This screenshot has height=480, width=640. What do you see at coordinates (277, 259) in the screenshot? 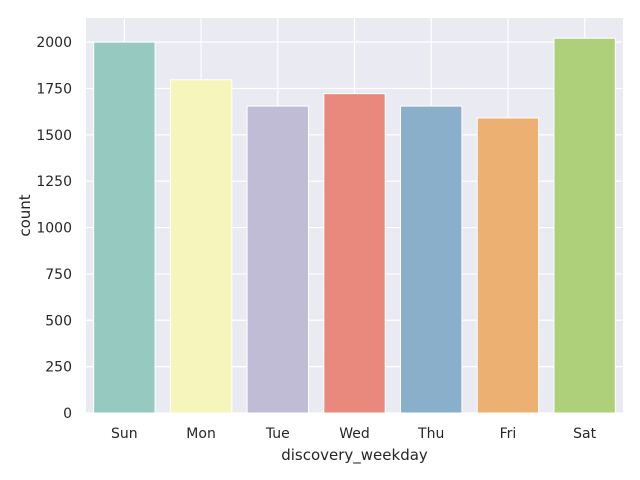
I see `bar-tue` at bounding box center [277, 259].